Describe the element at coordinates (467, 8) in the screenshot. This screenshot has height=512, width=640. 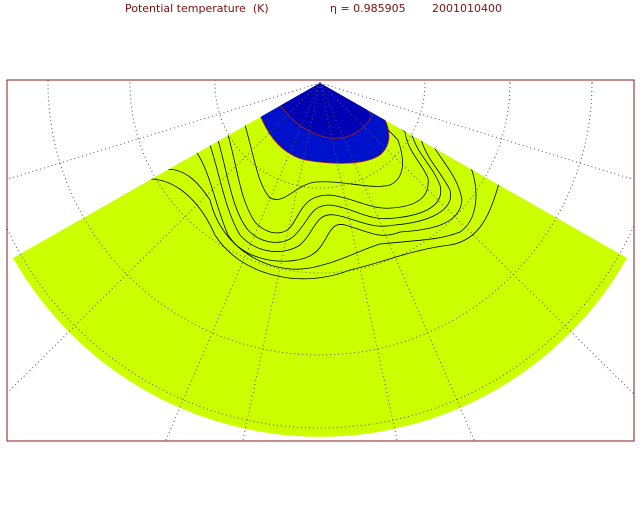
I see `date-label: 2001010400` at that location.